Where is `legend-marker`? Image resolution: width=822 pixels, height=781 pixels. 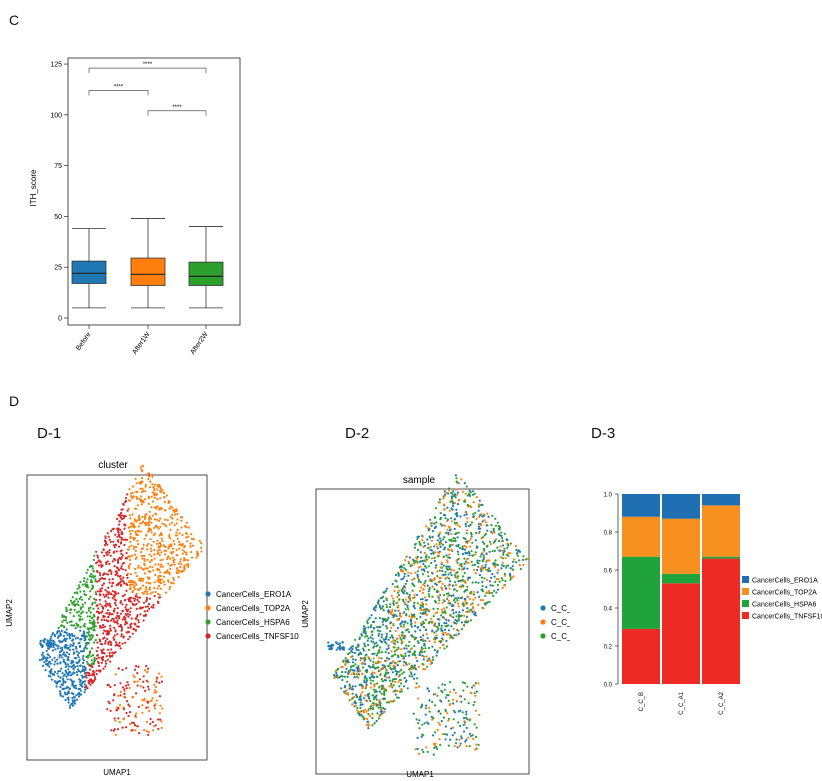
legend-marker is located at coordinates (543, 622).